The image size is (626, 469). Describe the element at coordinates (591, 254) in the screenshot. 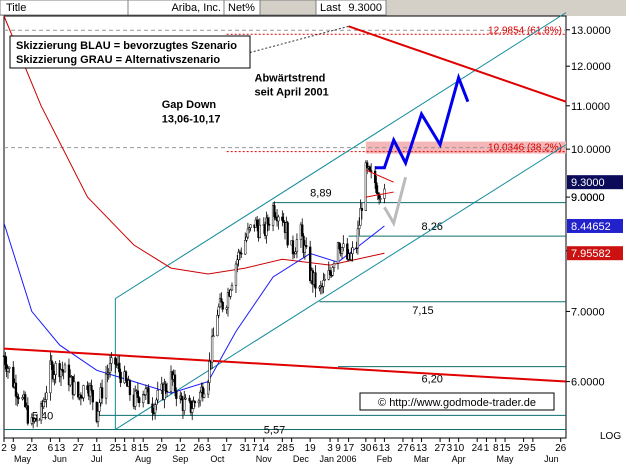

I see `price-tag-label: 7.95582` at that location.